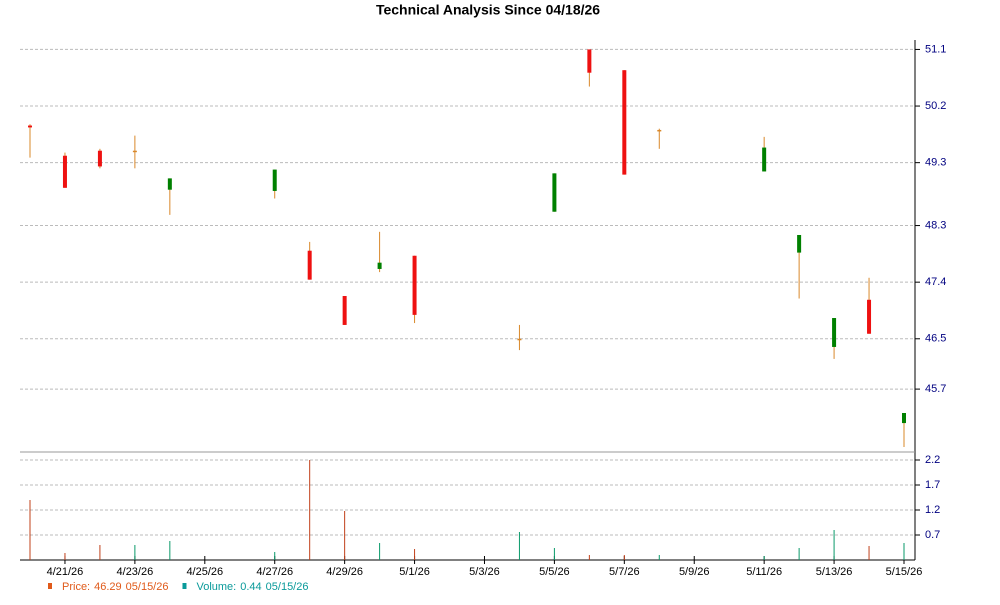 This screenshot has width=1000, height=605. I want to click on x-tick-label: 4/21/26, so click(65, 572).